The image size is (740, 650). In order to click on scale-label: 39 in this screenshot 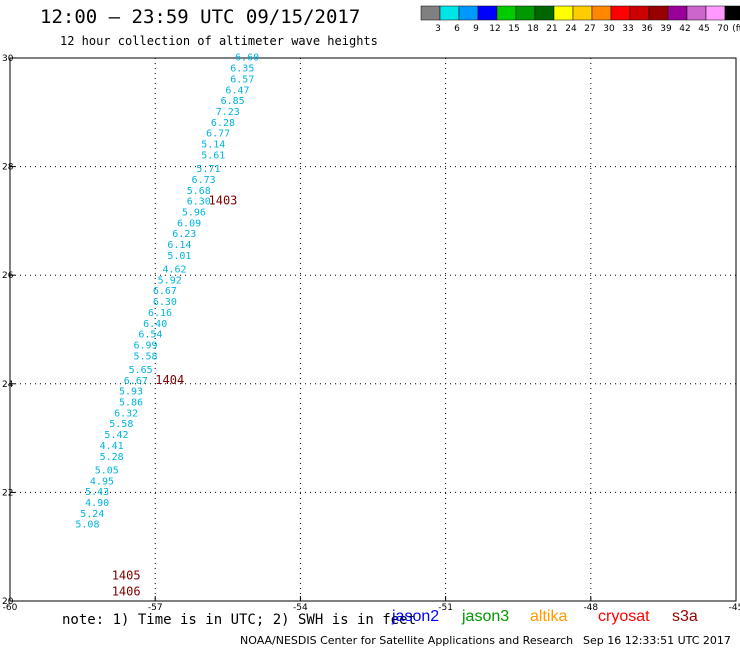, I will do `click(666, 29)`.